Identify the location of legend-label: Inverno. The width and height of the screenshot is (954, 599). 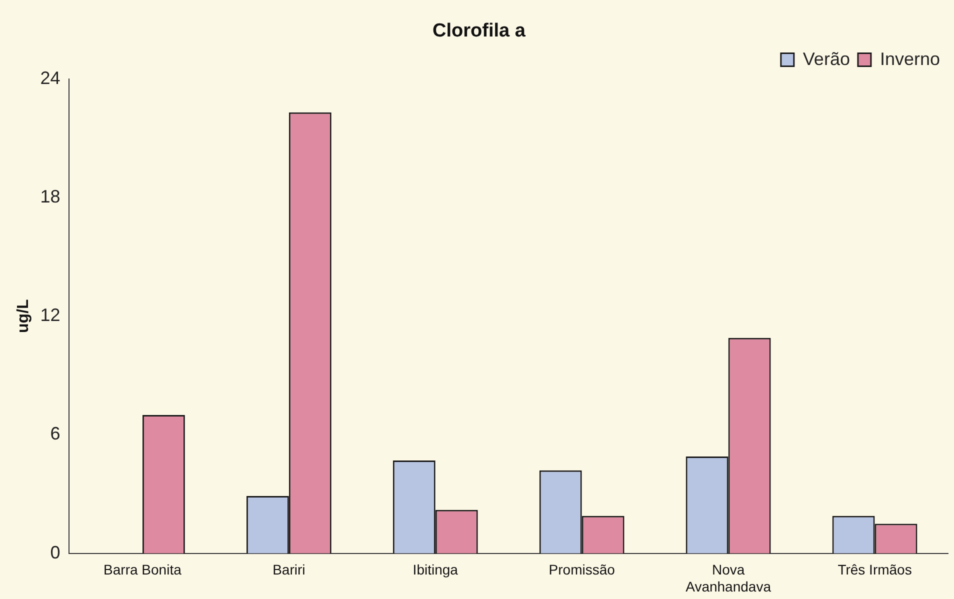
(910, 58).